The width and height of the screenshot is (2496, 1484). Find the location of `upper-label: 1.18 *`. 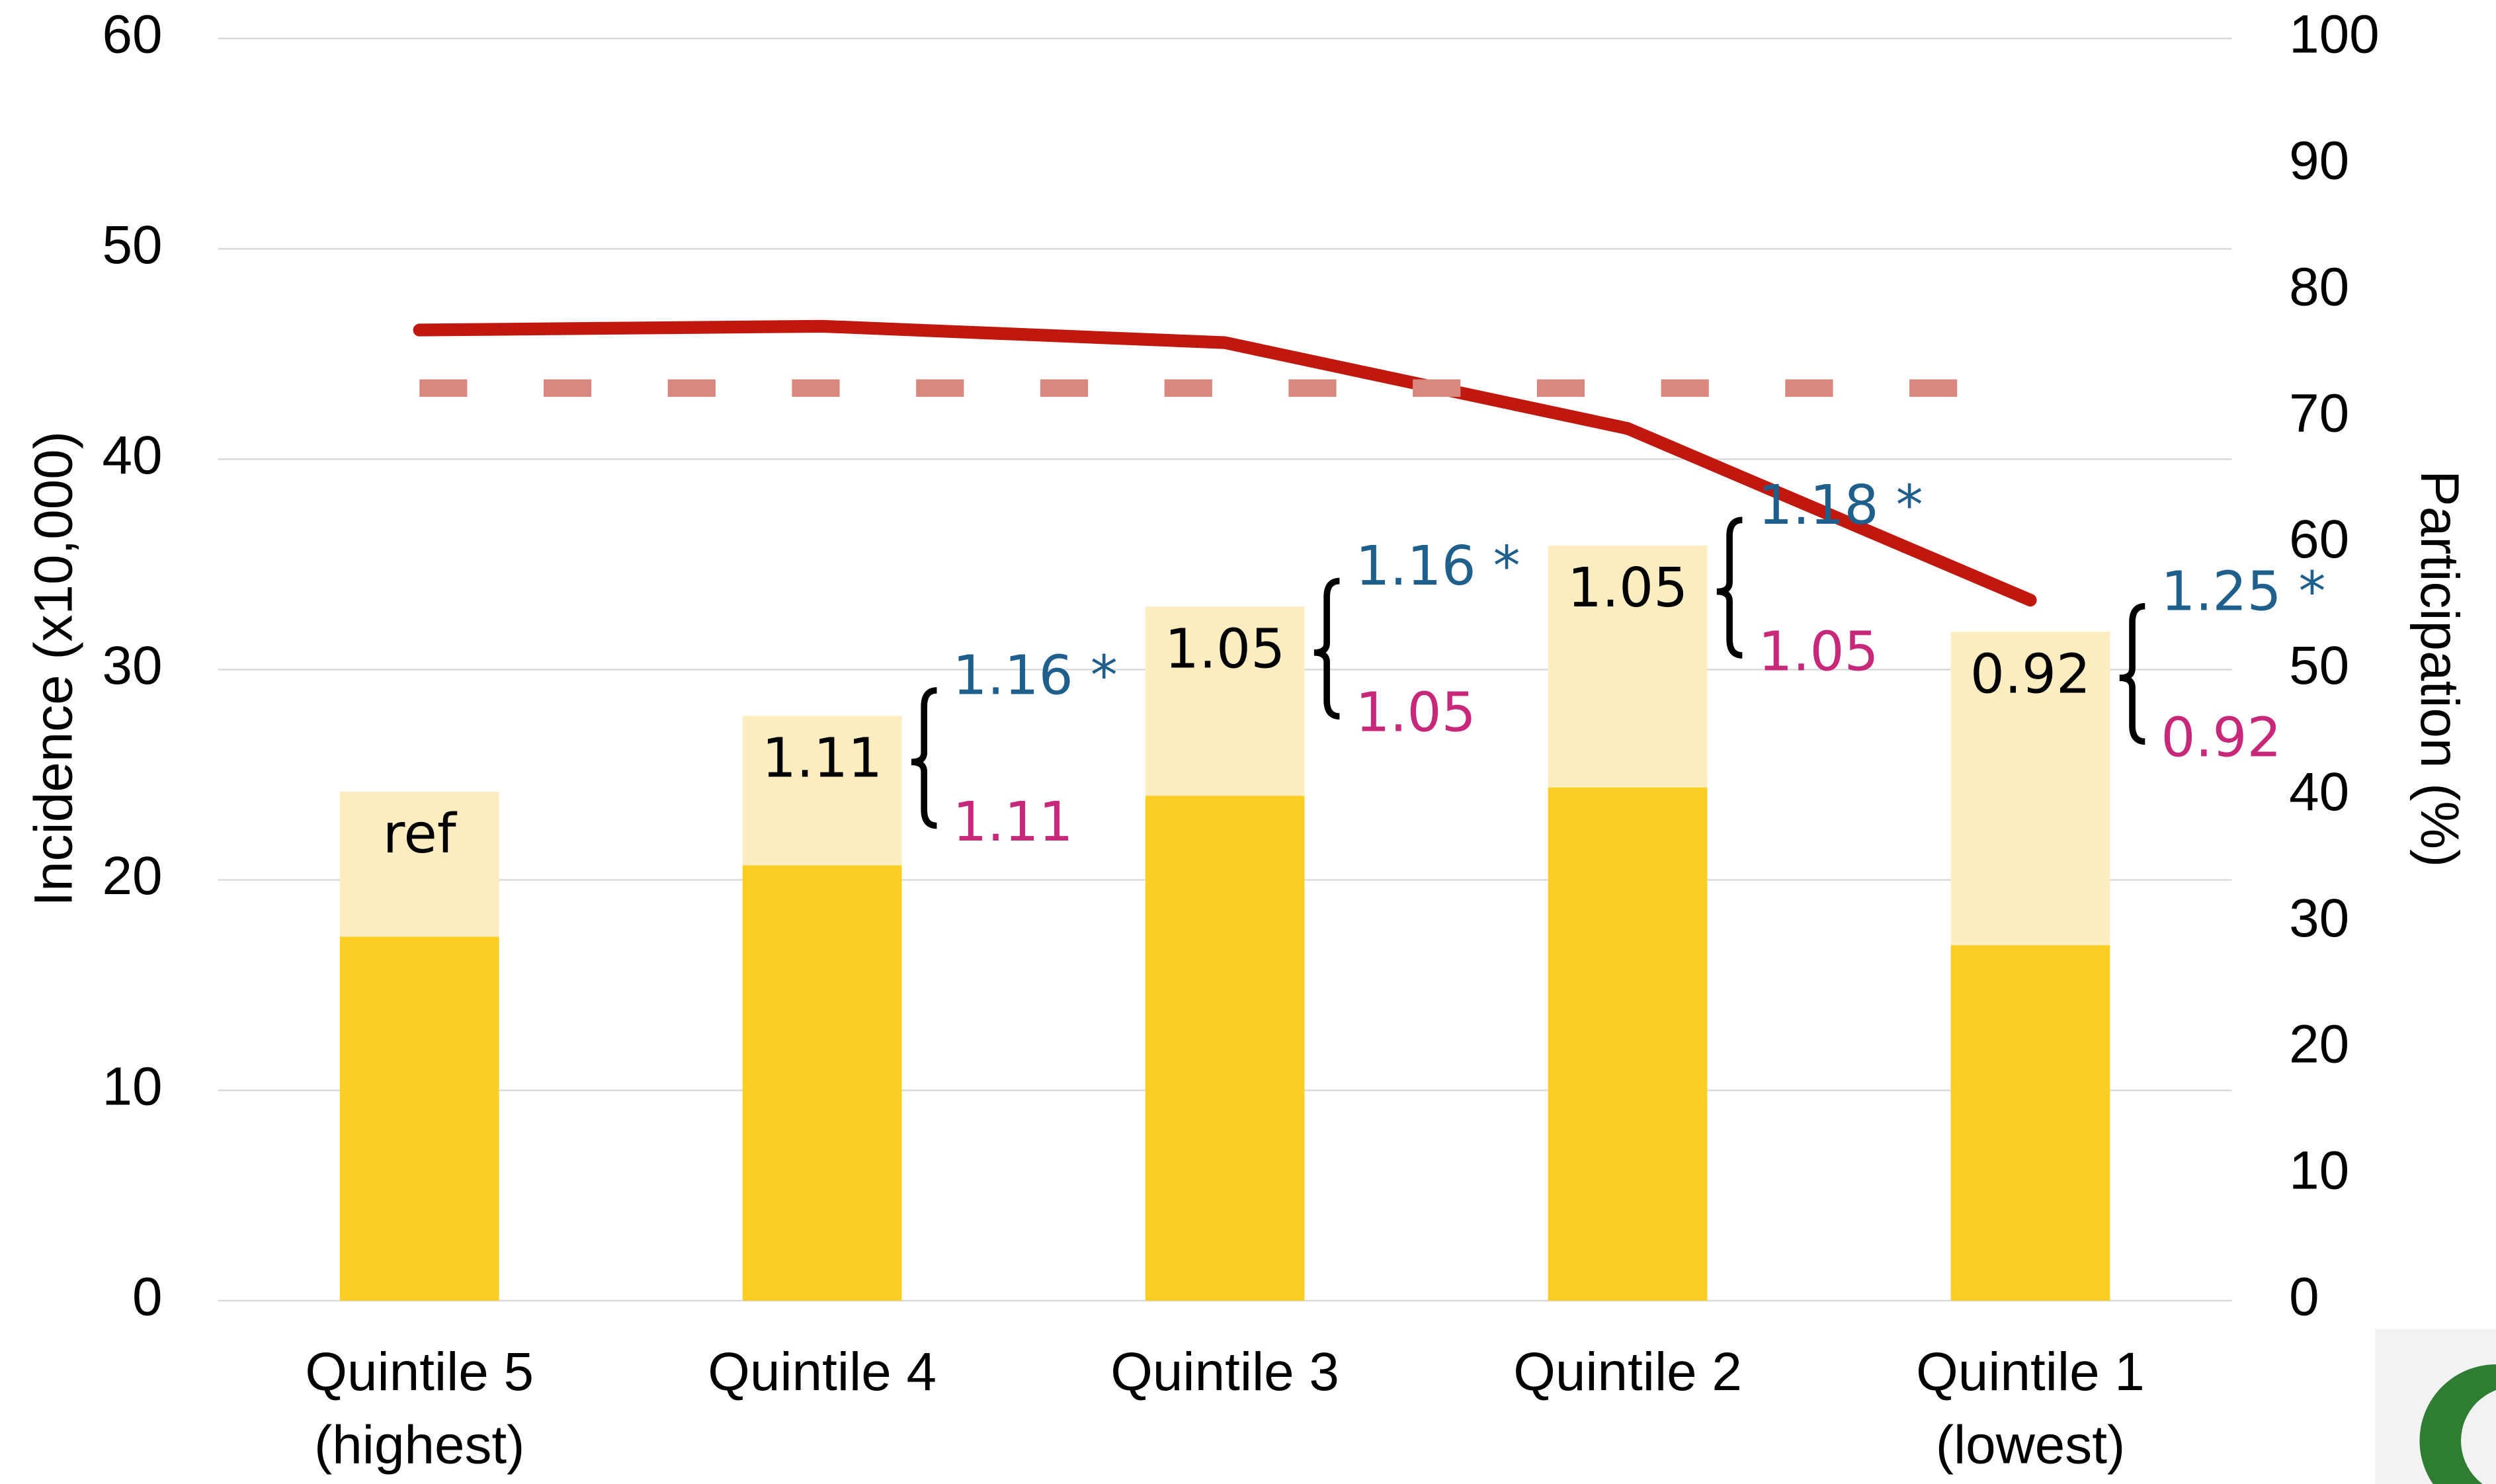

upper-label: 1.18 * is located at coordinates (1840, 506).